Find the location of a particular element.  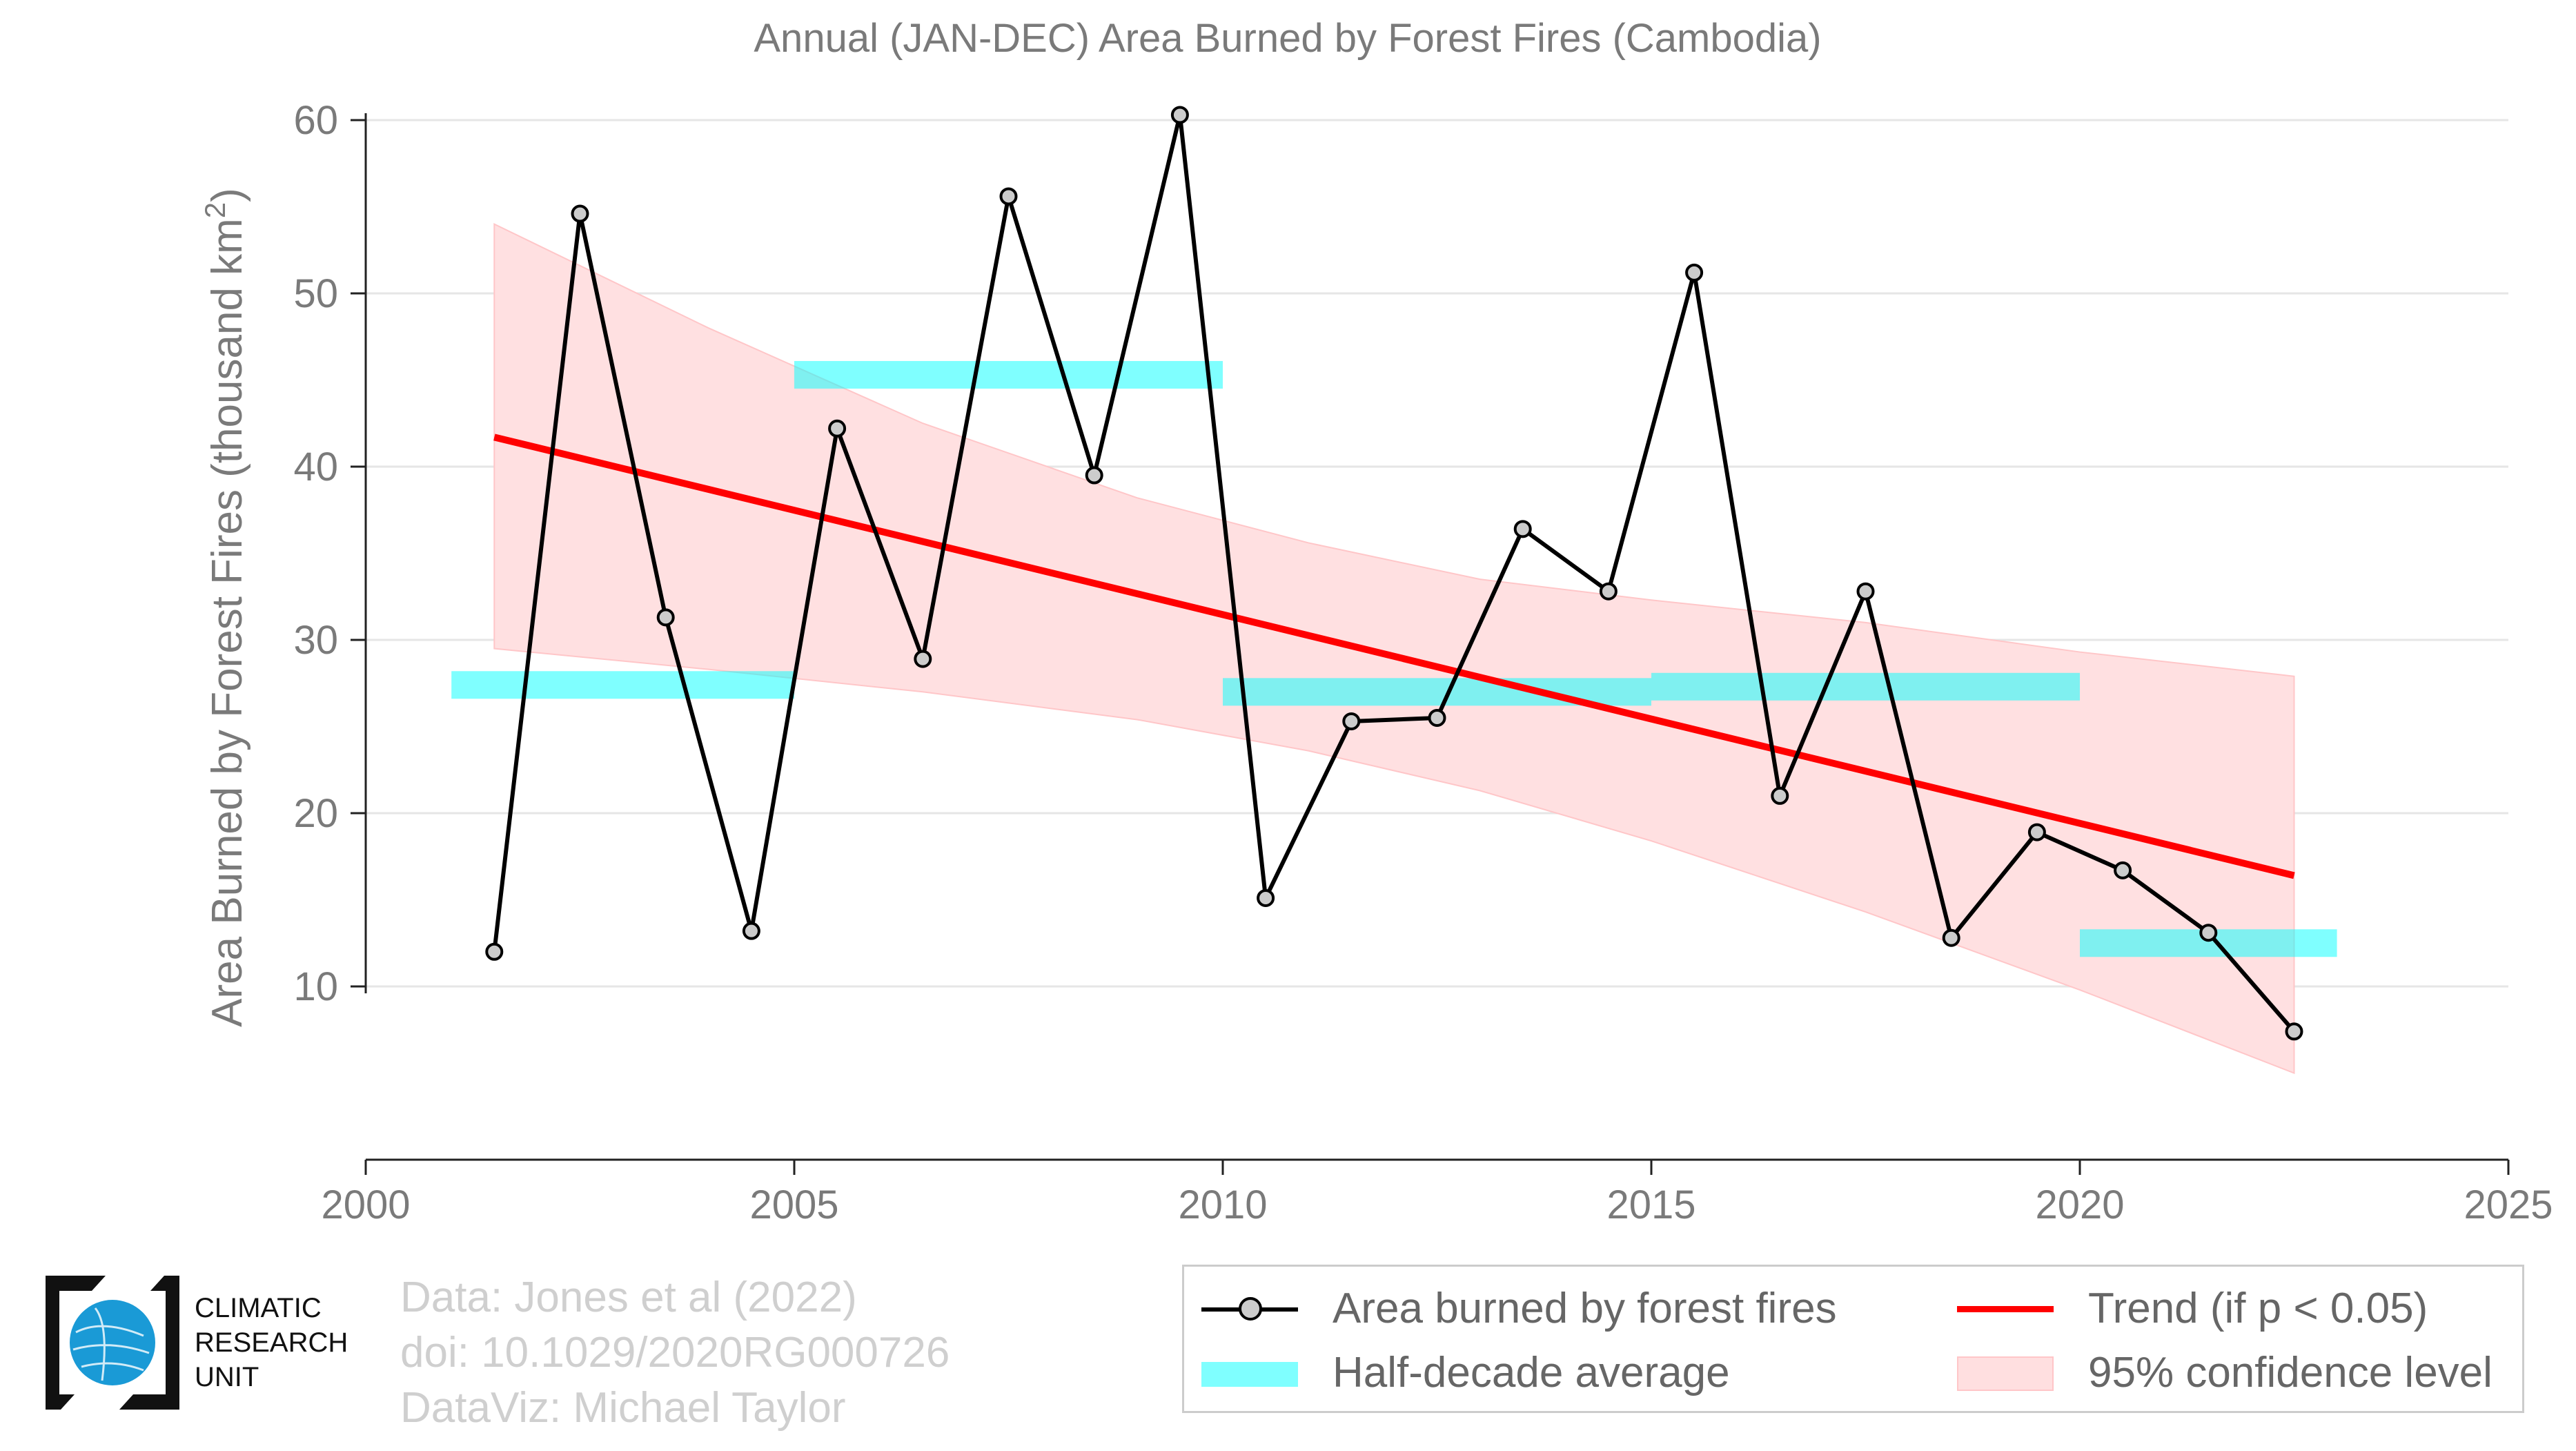

legend-pink-box-icon is located at coordinates (2005, 1373).